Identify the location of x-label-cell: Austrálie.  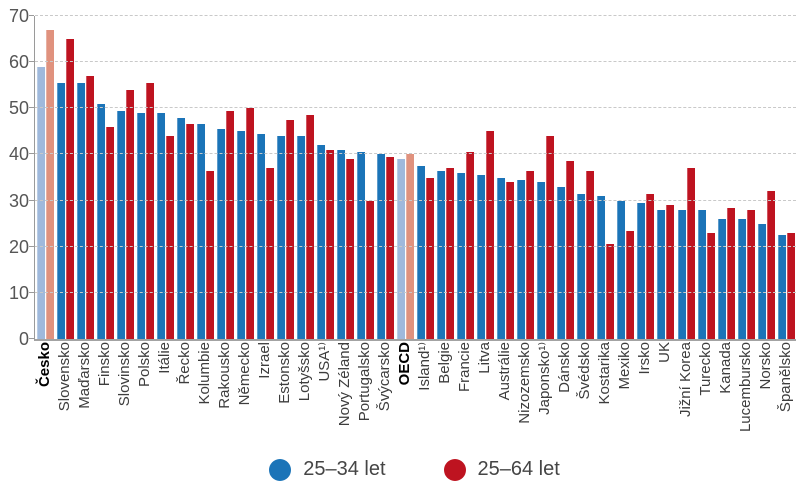
(505, 398).